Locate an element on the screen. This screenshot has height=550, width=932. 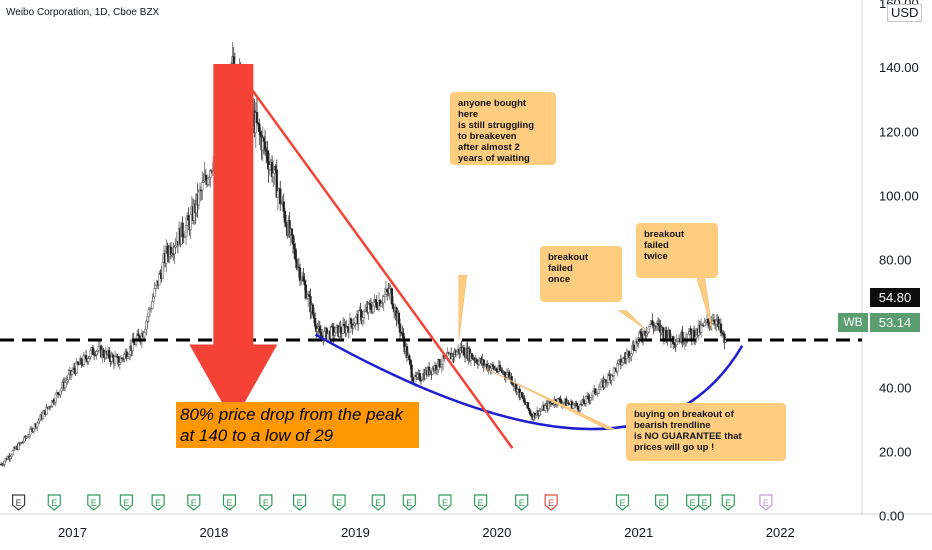
drop-arrow is located at coordinates (233, 243).